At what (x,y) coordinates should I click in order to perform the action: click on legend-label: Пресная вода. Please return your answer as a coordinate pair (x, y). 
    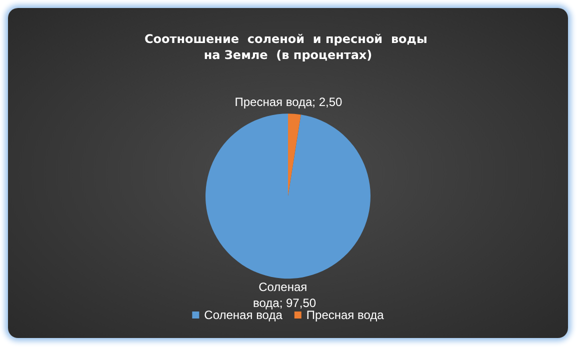
    Looking at the image, I should click on (345, 315).